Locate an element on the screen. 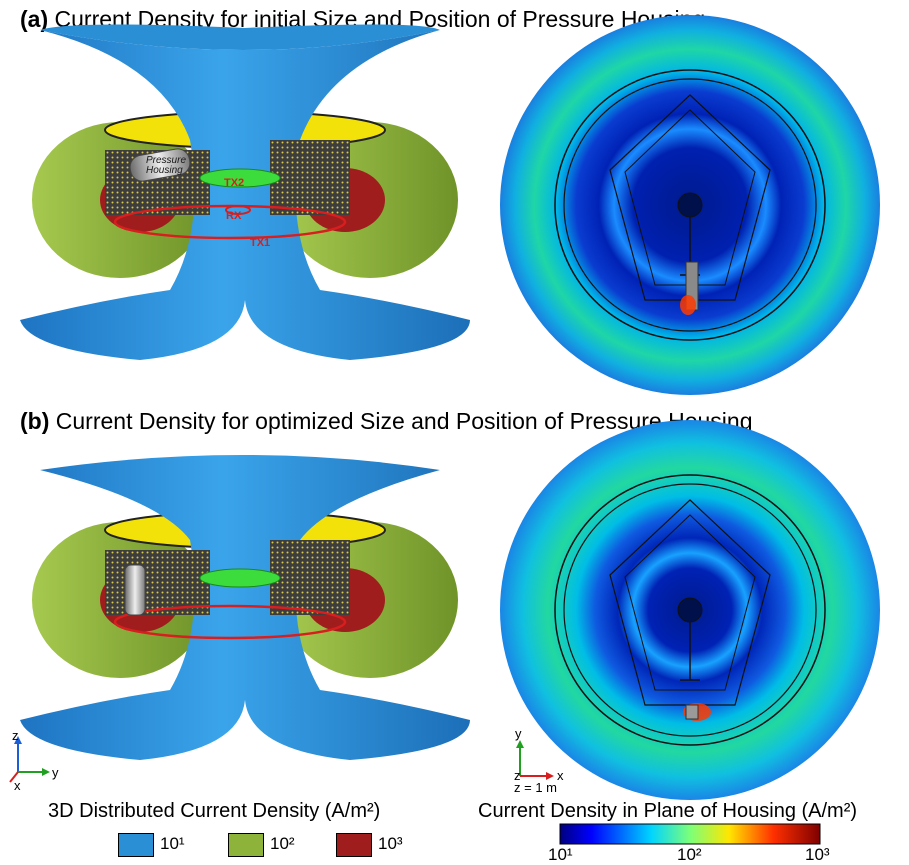 This screenshot has height=865, width=909. label-pressure: Pressure is located at coordinates (166, 160).